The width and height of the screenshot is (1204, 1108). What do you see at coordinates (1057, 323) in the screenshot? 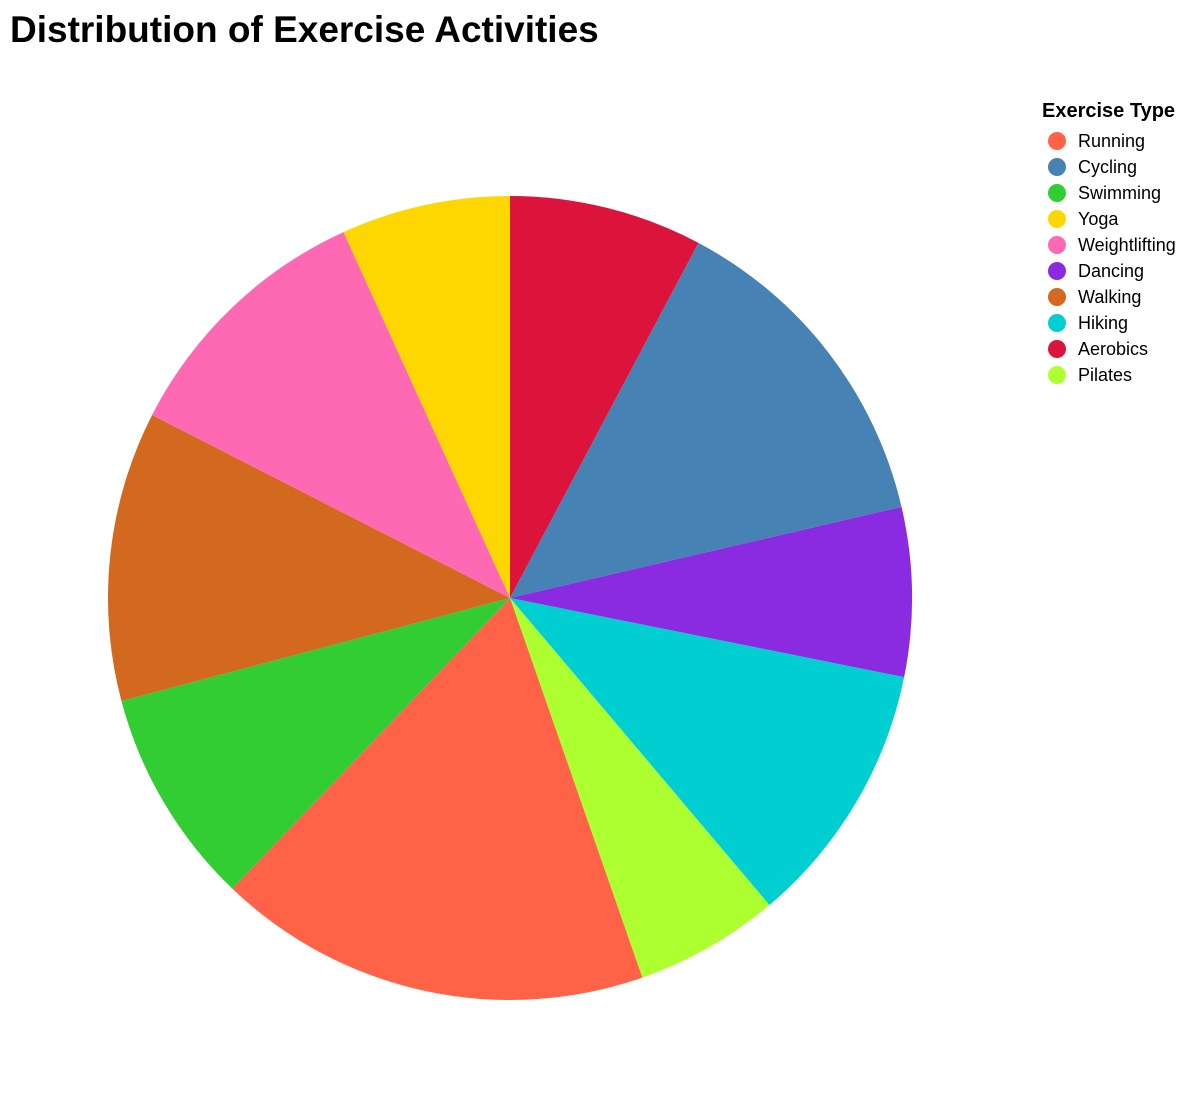
I see `legend-swatch-hiking` at bounding box center [1057, 323].